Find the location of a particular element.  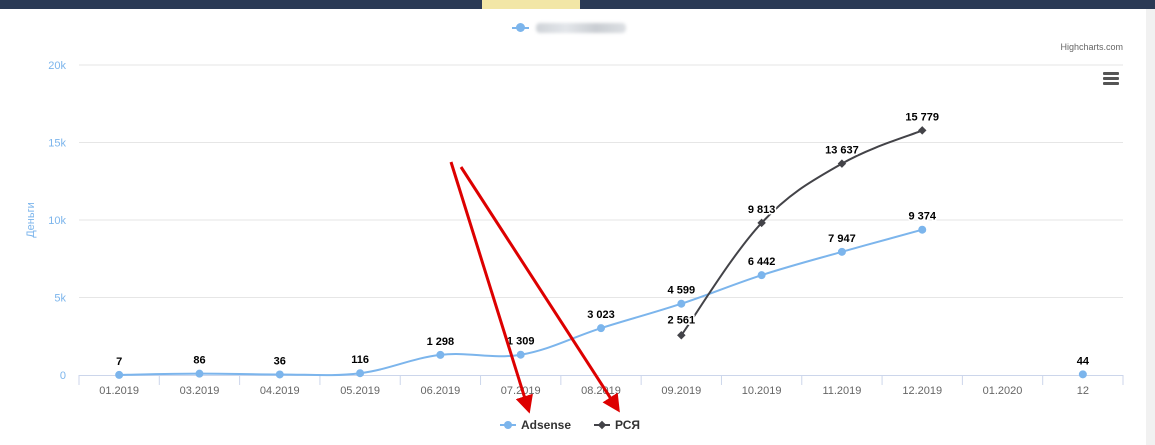

credits-link: Highcharts.com is located at coordinates (1091, 47).